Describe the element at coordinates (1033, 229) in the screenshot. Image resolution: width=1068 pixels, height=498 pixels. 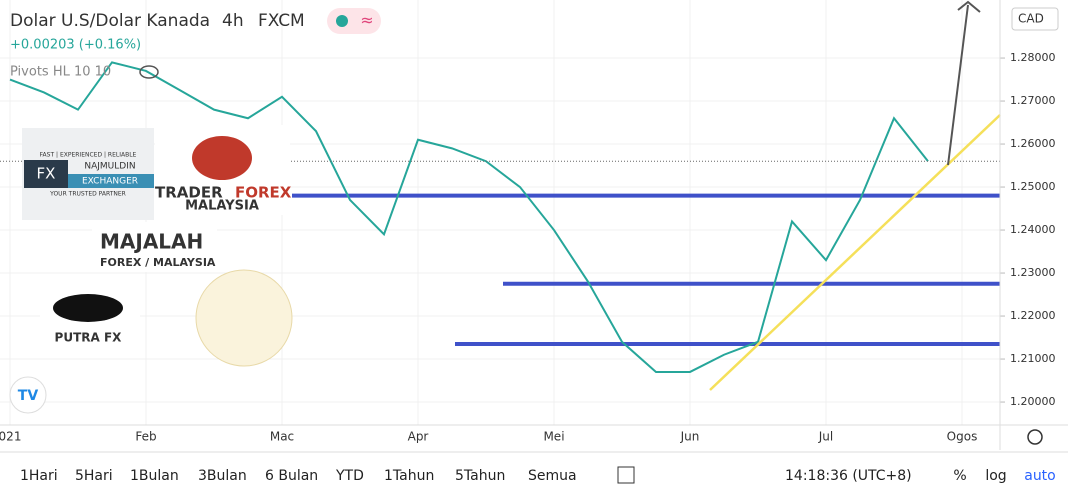
I see `y-tick-label: 1.24000` at that location.